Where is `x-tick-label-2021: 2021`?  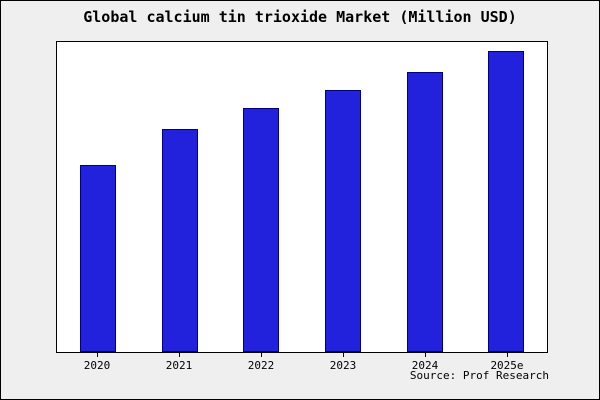
x-tick-label-2021: 2021 is located at coordinates (179, 362).